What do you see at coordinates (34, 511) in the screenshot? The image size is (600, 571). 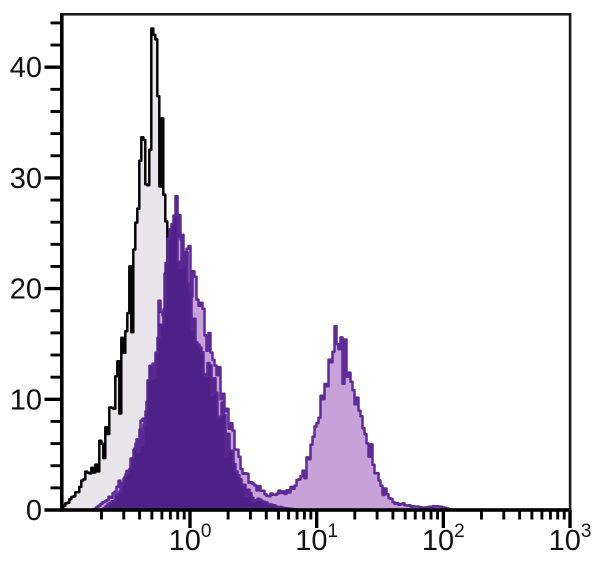 I see `y-tick-label: 0` at bounding box center [34, 511].